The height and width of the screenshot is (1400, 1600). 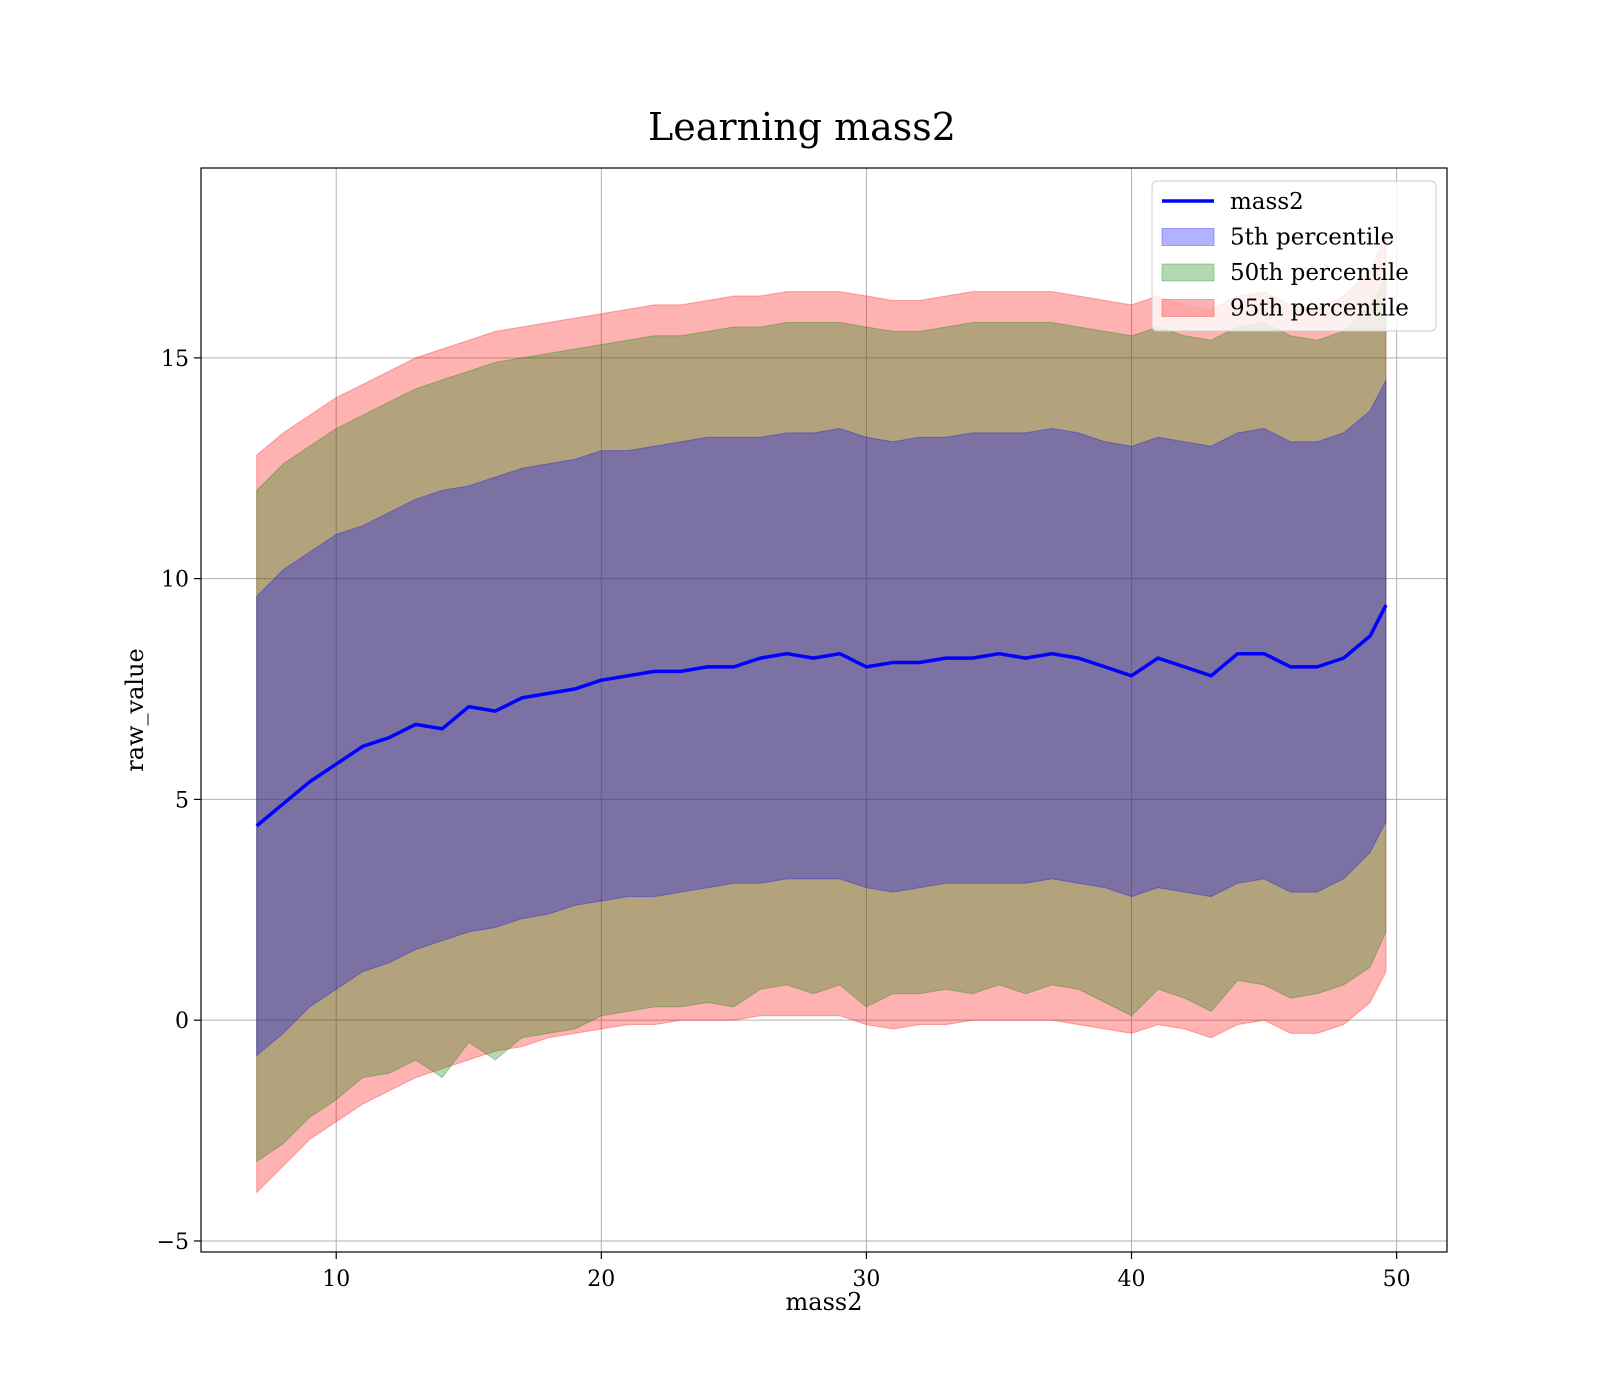 What do you see at coordinates (866, 1279) in the screenshot?
I see `x-tick-label: 30` at bounding box center [866, 1279].